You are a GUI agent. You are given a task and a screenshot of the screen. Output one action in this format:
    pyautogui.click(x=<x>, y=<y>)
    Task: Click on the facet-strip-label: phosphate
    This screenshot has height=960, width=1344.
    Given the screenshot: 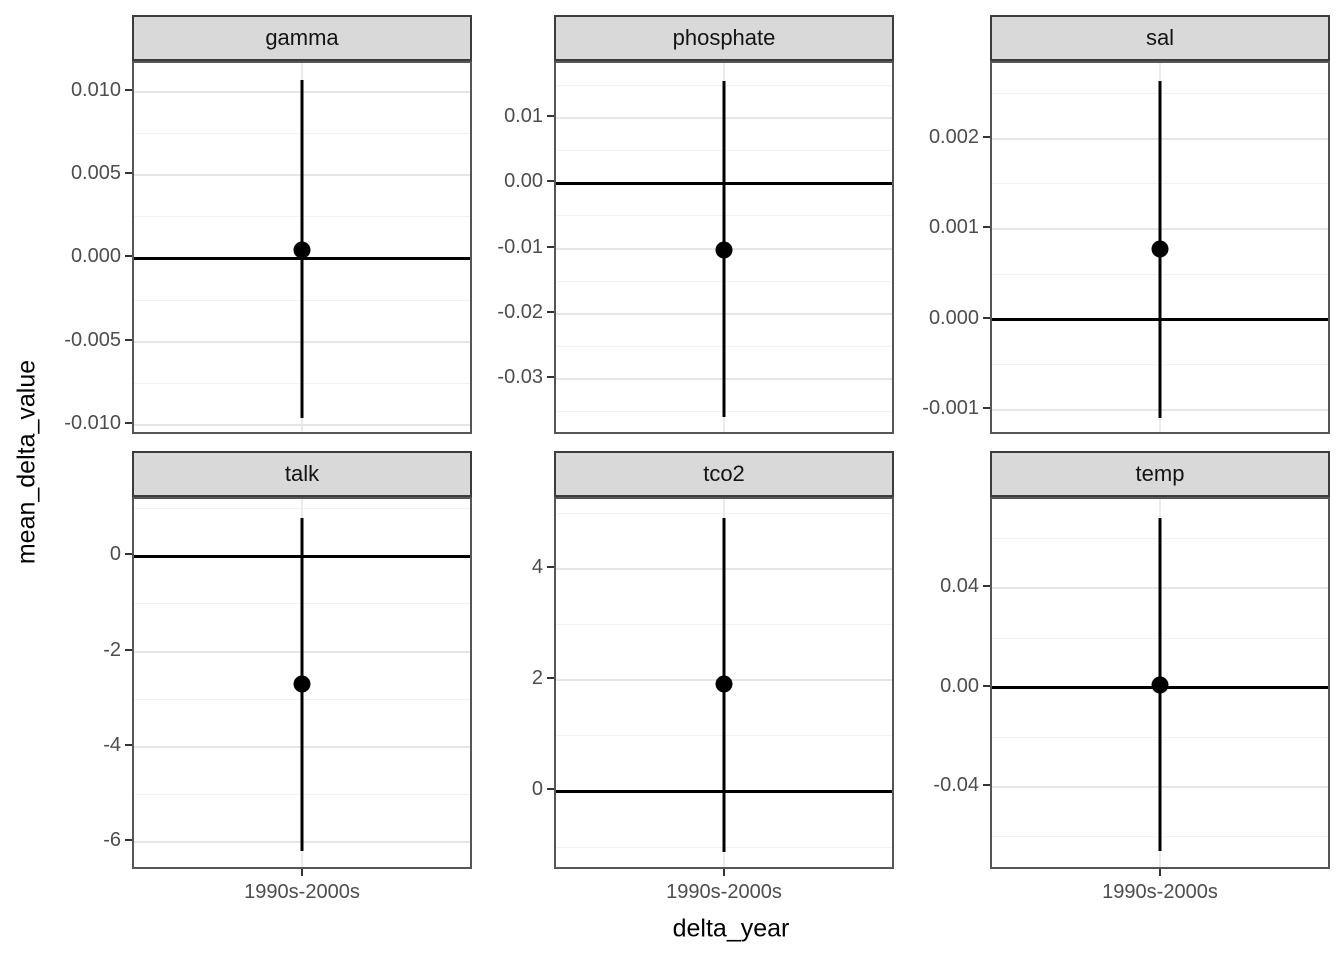 What is the action you would take?
    pyautogui.click(x=724, y=37)
    